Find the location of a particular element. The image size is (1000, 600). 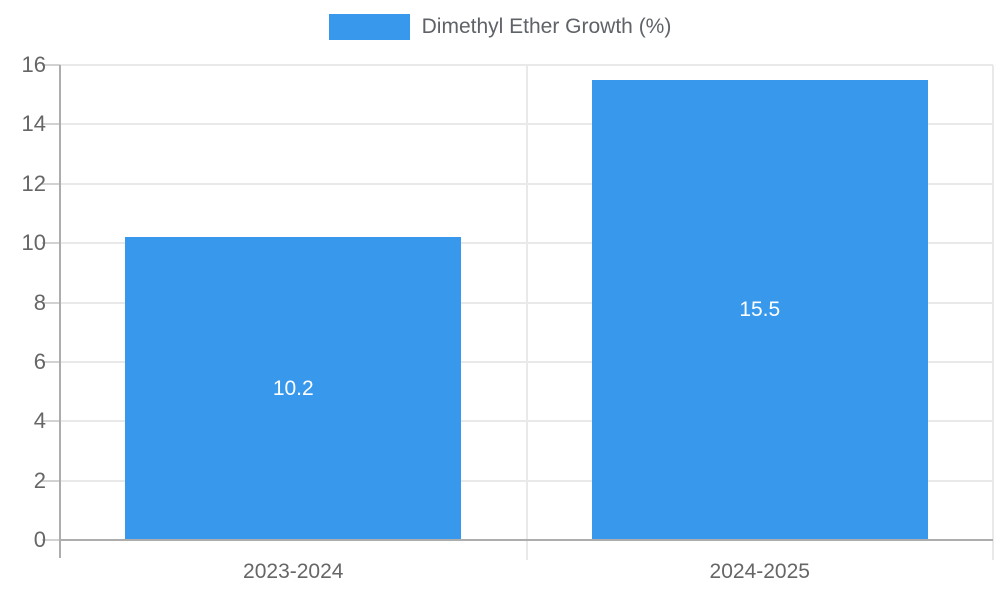

bar-value-label: 10.2 is located at coordinates (293, 388).